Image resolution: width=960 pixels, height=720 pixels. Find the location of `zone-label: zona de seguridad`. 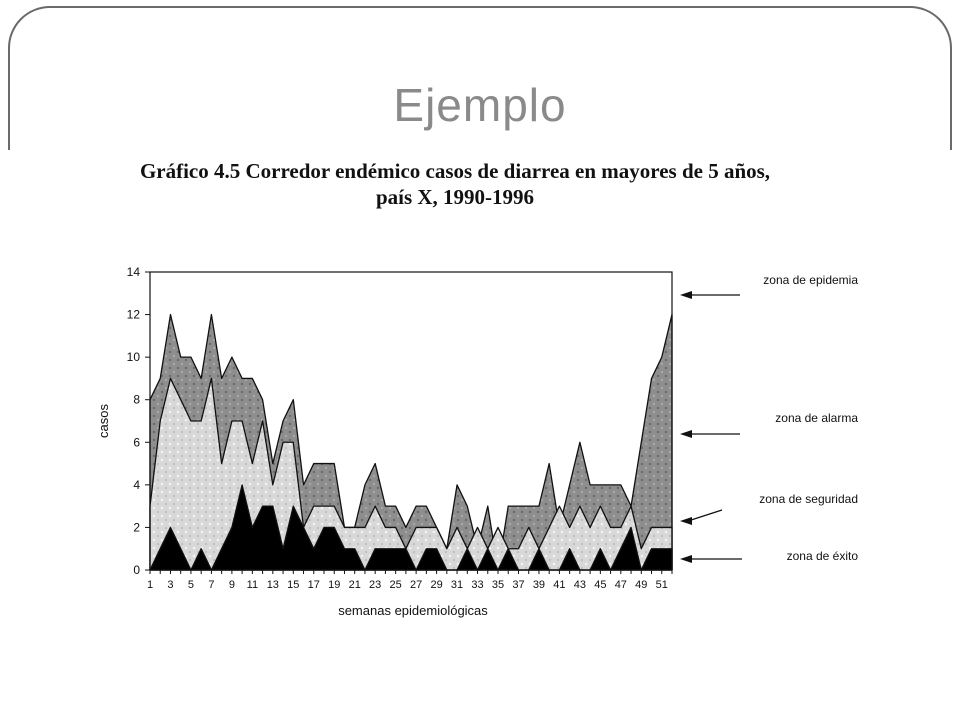

zone-label: zona de seguridad is located at coordinates (808, 499).